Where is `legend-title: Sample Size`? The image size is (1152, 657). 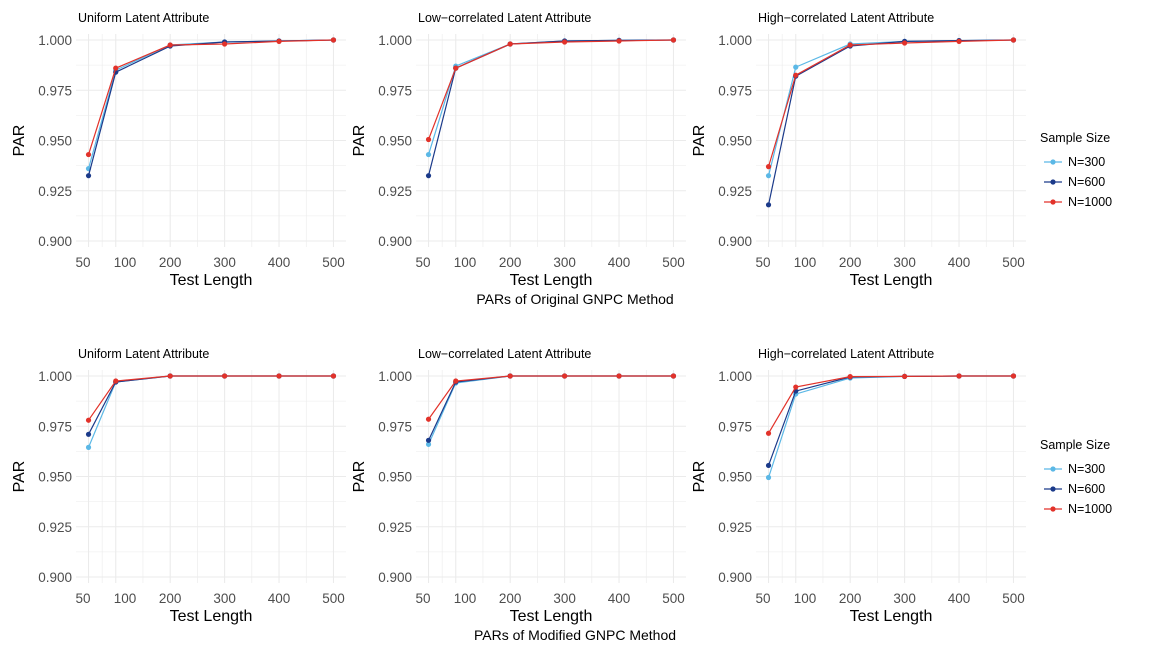 legend-title: Sample Size is located at coordinates (1075, 138).